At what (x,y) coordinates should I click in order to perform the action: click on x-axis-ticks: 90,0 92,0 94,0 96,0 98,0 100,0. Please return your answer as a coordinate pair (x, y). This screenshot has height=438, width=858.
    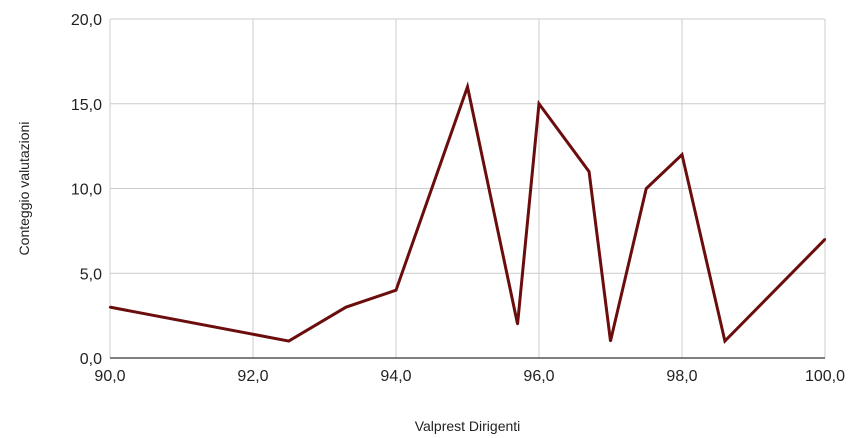
    Looking at the image, I should click on (469, 376).